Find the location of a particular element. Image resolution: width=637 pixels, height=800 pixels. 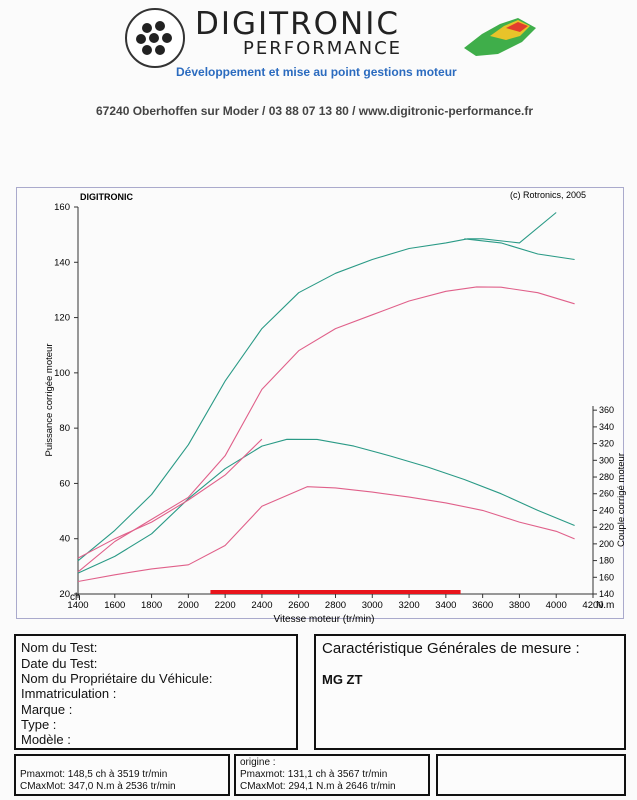

y-right-tick-label: 300 is located at coordinates (606, 460).